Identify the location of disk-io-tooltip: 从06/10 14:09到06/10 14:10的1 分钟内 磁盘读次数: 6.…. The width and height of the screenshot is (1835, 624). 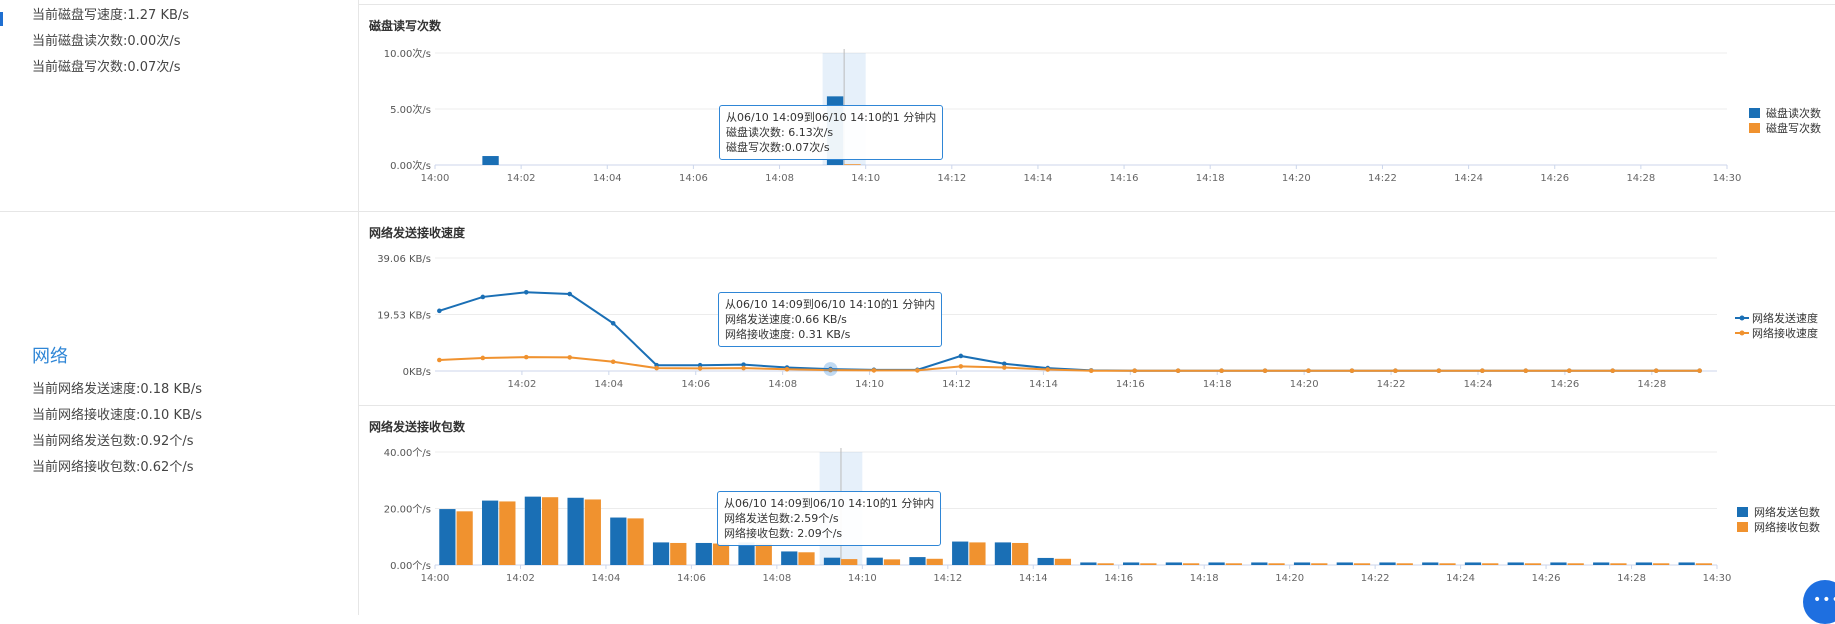
(831, 132).